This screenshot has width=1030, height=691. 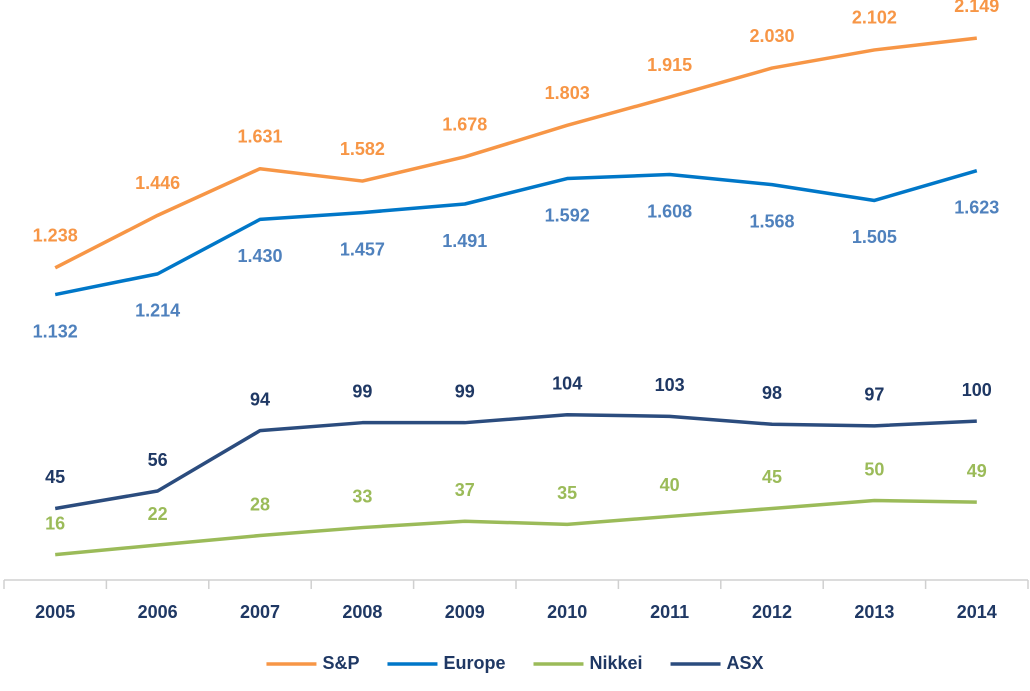 I want to click on data-label: 1.678, so click(x=464, y=125).